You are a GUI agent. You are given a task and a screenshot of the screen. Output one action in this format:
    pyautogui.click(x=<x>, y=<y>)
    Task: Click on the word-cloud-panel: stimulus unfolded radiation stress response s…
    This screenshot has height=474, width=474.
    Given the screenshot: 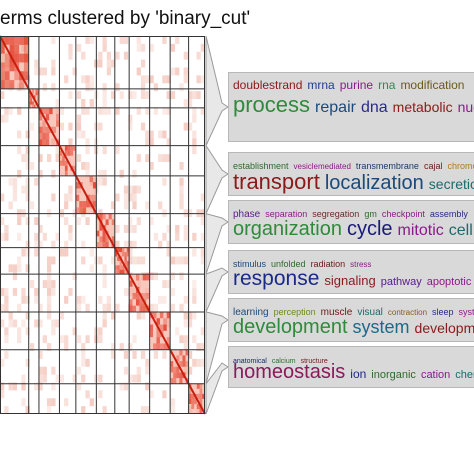 What is the action you would take?
    pyautogui.click(x=351, y=272)
    